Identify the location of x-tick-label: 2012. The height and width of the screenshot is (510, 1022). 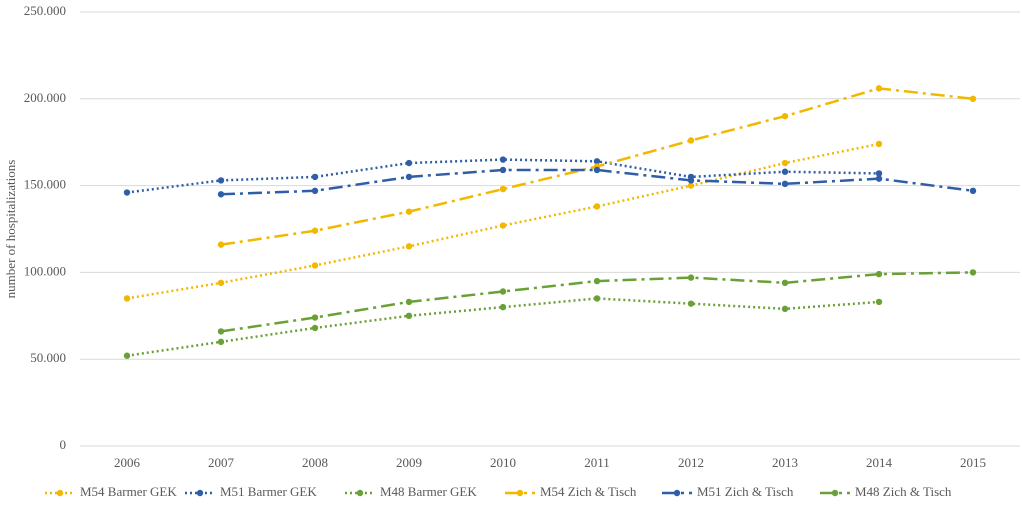
(691, 462).